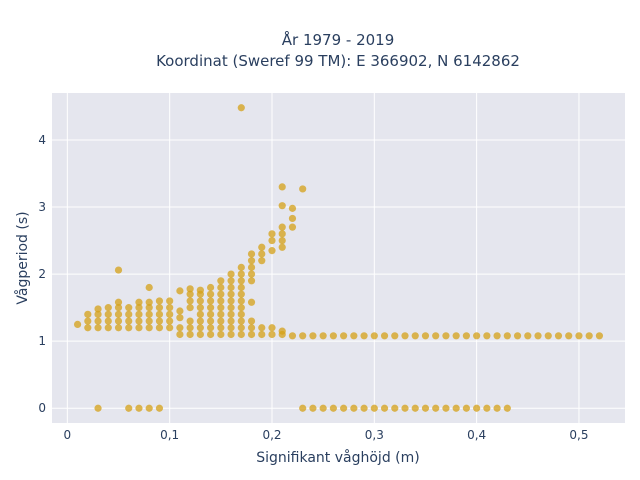  Describe the element at coordinates (374, 435) in the screenshot. I see `x-tick-label: 0,3` at that location.